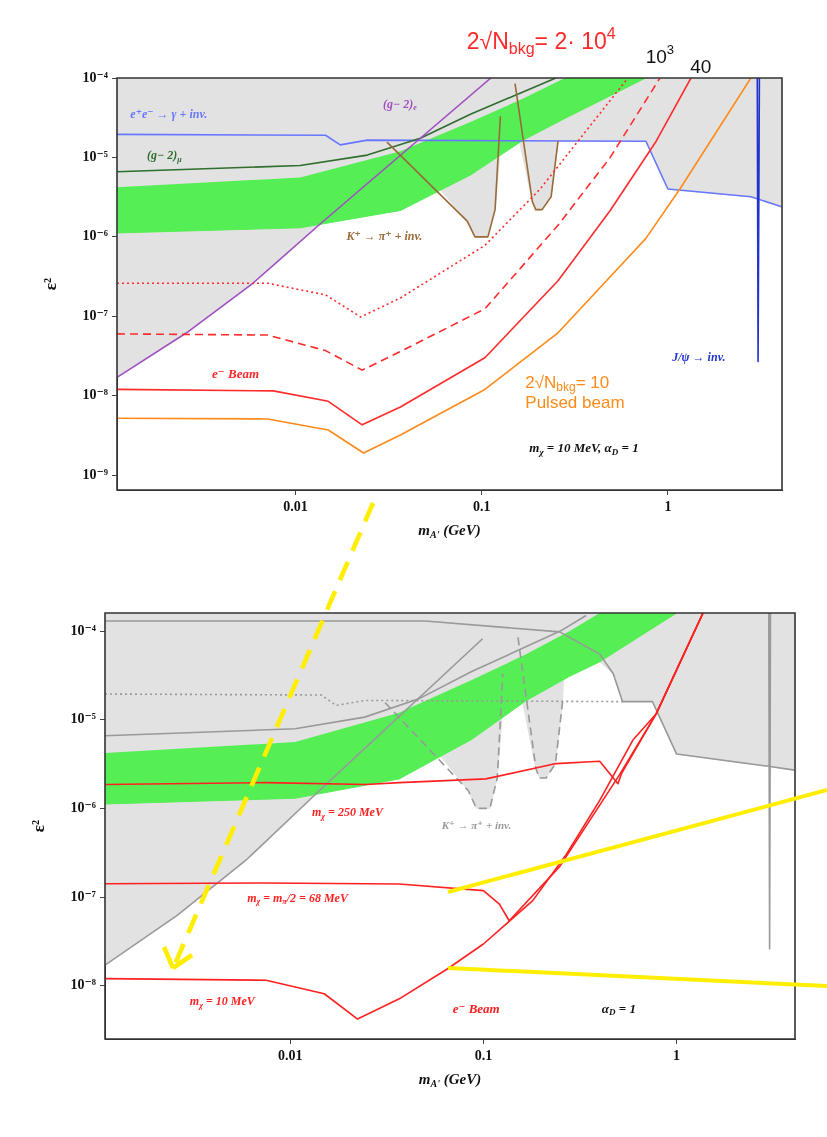 This screenshot has width=827, height=1137. Describe the element at coordinates (698, 357) in the screenshot. I see `text: J/ψ → inv.` at that location.